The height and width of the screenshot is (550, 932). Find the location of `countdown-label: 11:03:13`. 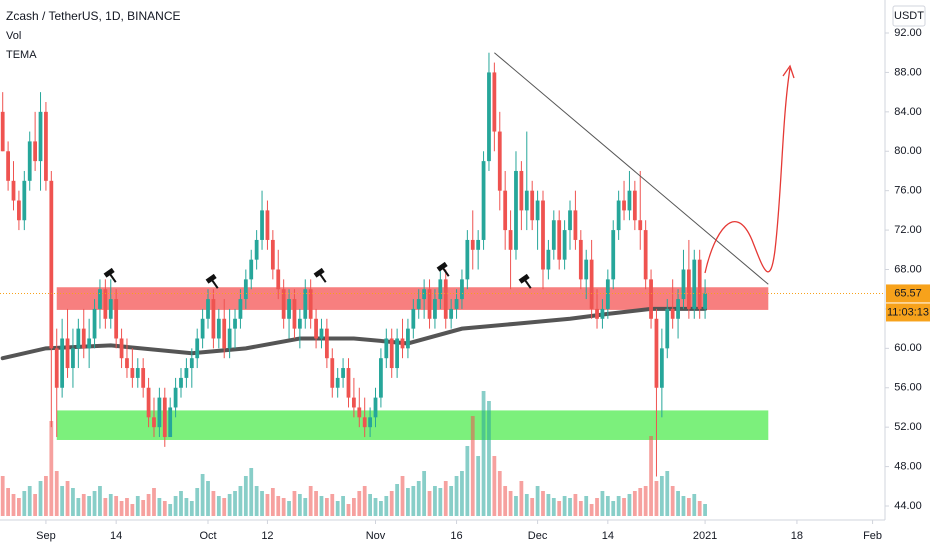

countdown-label: 11:03:13 is located at coordinates (908, 312).